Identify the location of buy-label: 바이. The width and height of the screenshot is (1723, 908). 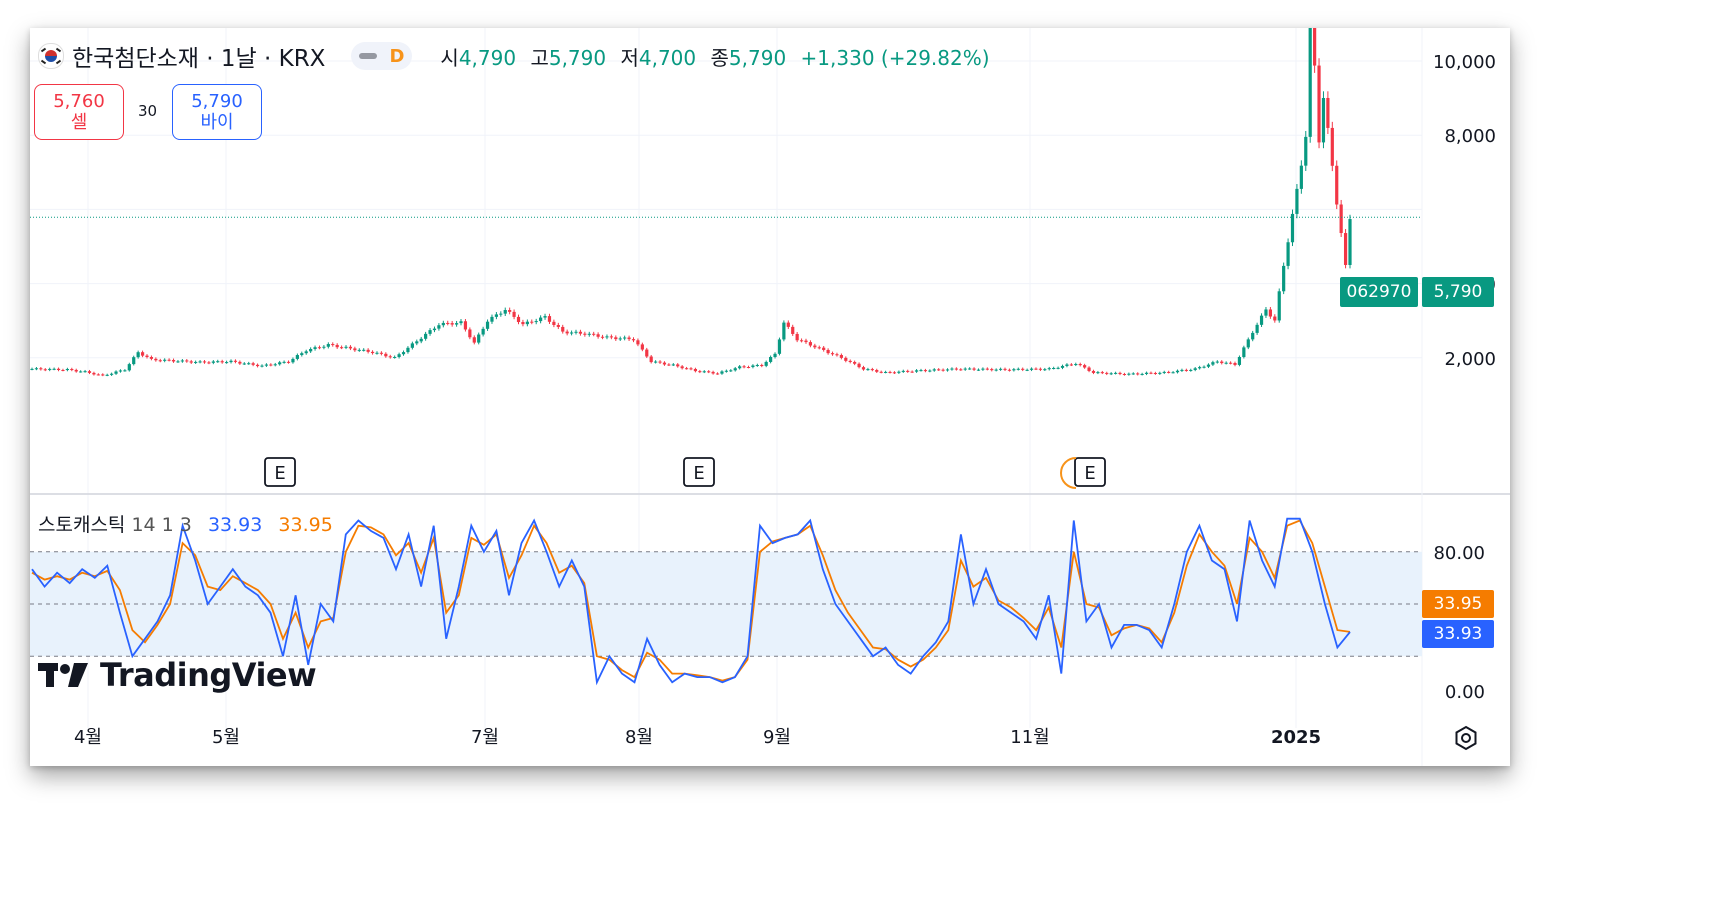
(217, 122).